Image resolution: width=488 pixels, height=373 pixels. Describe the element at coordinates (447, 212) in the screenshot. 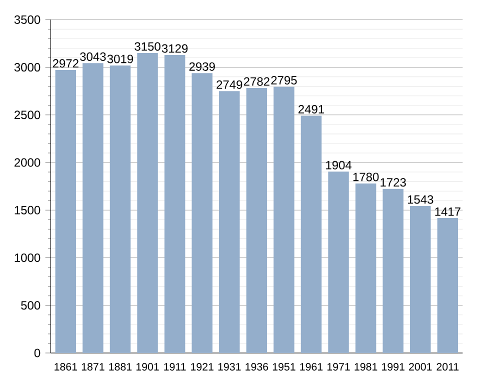

I see `data-label: 1417` at that location.